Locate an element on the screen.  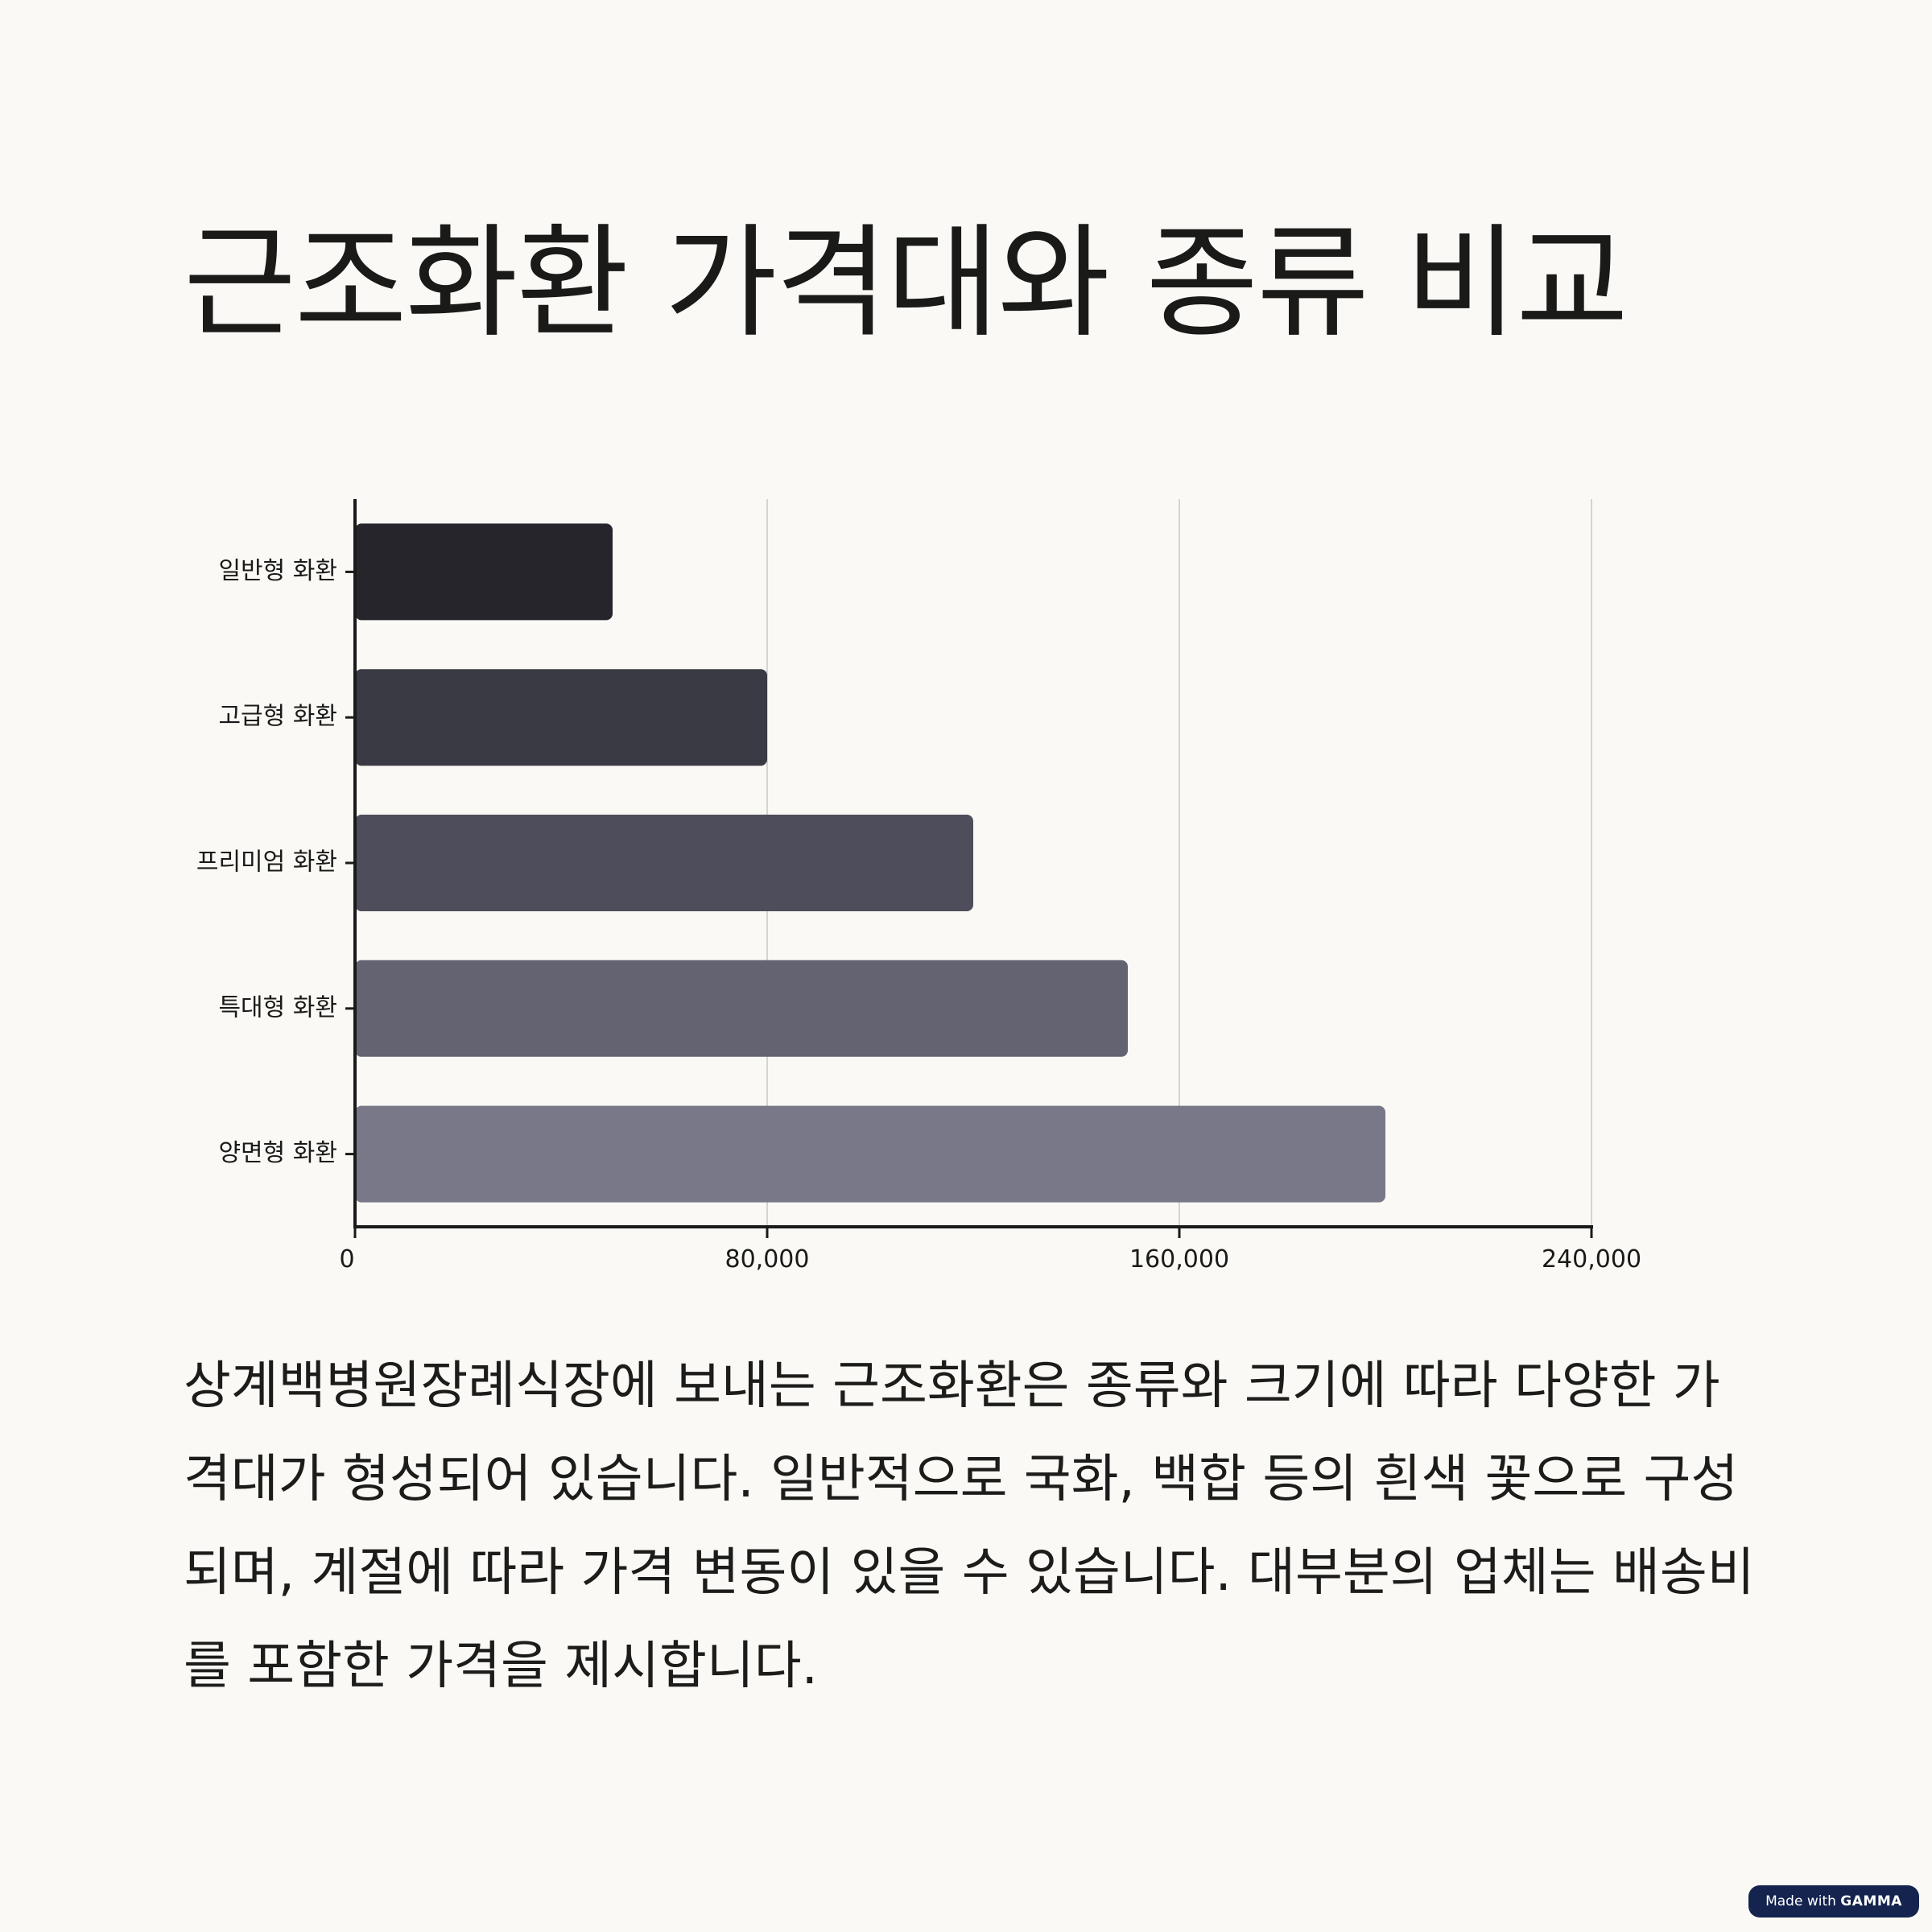
y-tick-label-0: 일반형 화환 is located at coordinates (277, 571).